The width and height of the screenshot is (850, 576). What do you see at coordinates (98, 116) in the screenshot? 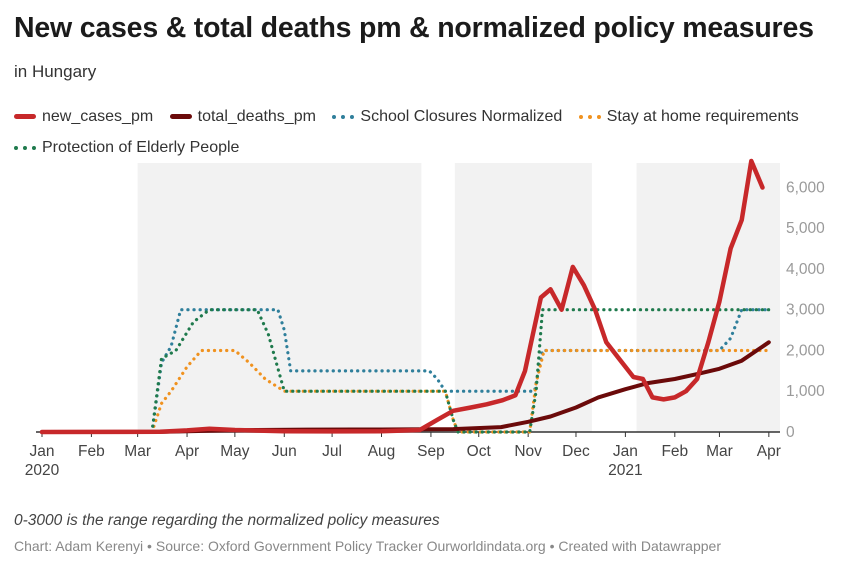
I see `legend-label-new-cases: new_cases_pm` at bounding box center [98, 116].